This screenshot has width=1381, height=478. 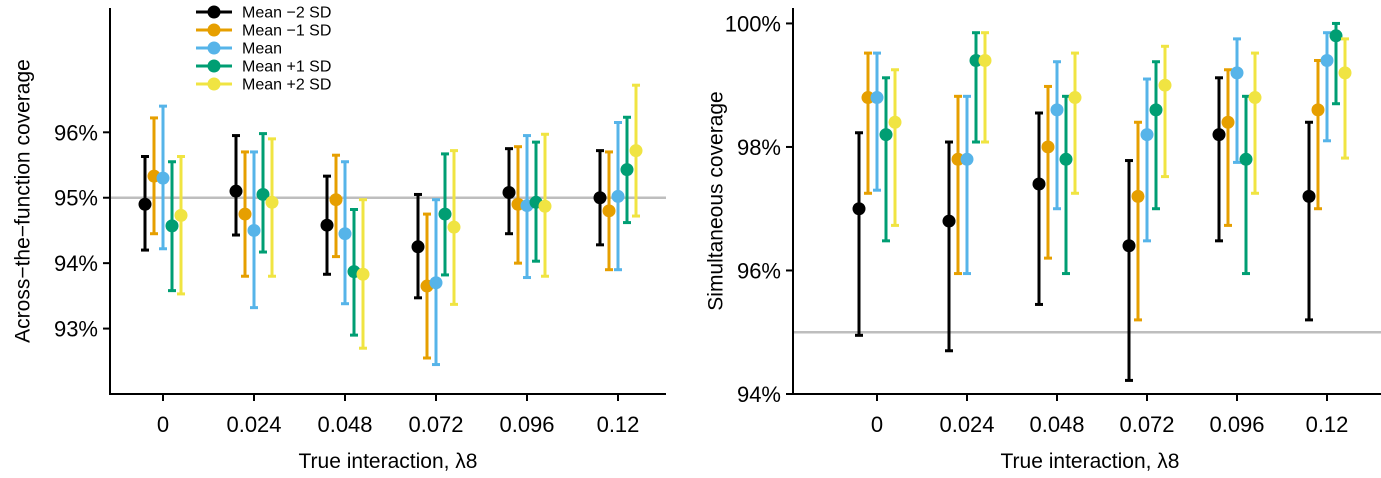 What do you see at coordinates (716, 200) in the screenshot?
I see `y-axis-title: Simultaneous coverage` at bounding box center [716, 200].